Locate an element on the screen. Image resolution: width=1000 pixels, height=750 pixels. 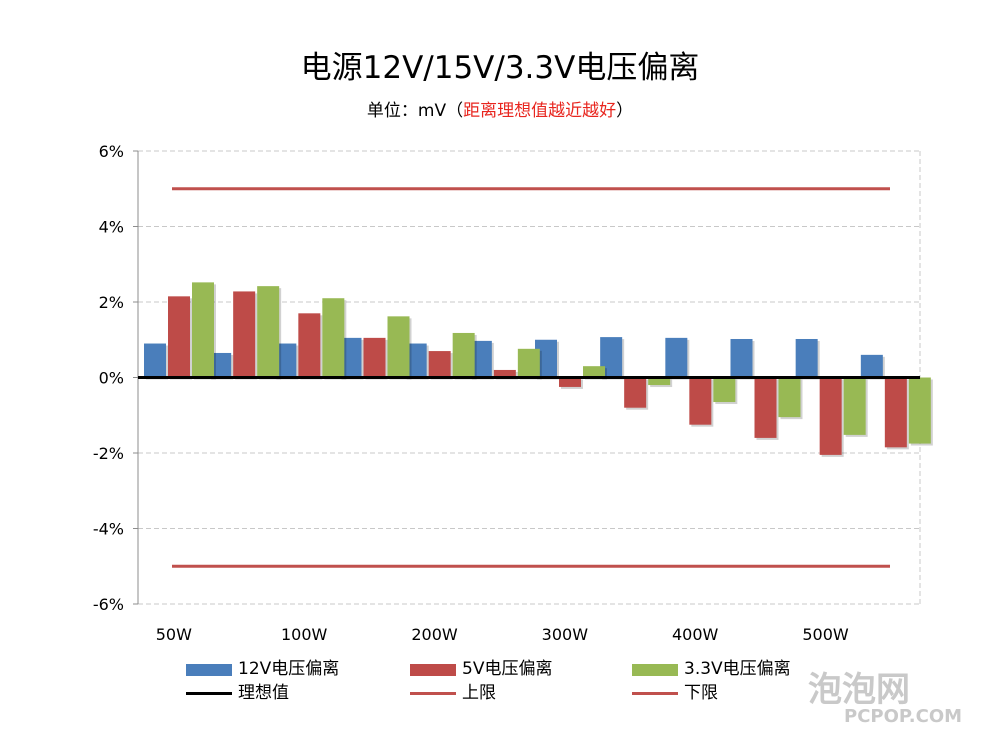
subtitle-note: 距离理想值越近越好 is located at coordinates (540, 111).